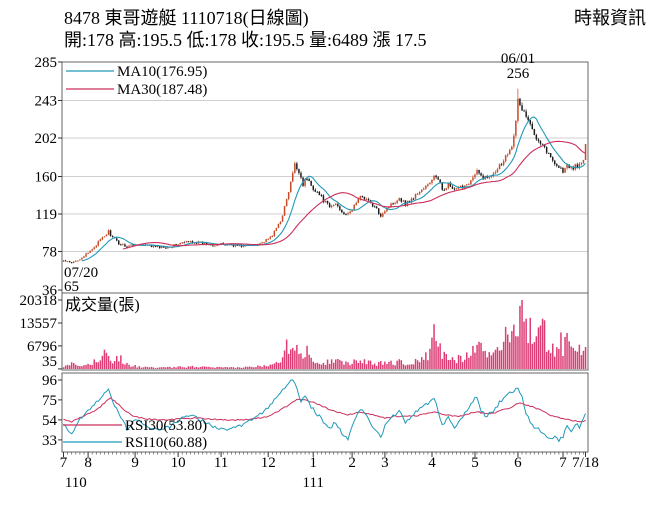 The height and width of the screenshot is (506, 656). Describe the element at coordinates (166, 426) in the screenshot. I see `rsi30-legend-label: RSI30(53.80)` at that location.